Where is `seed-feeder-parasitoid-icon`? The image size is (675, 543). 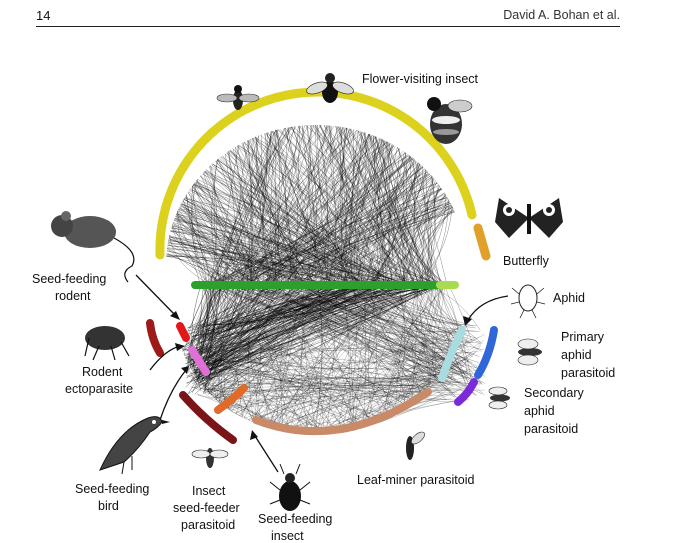
seed-feeder-parasitoid-icon is located at coordinates (210, 458).